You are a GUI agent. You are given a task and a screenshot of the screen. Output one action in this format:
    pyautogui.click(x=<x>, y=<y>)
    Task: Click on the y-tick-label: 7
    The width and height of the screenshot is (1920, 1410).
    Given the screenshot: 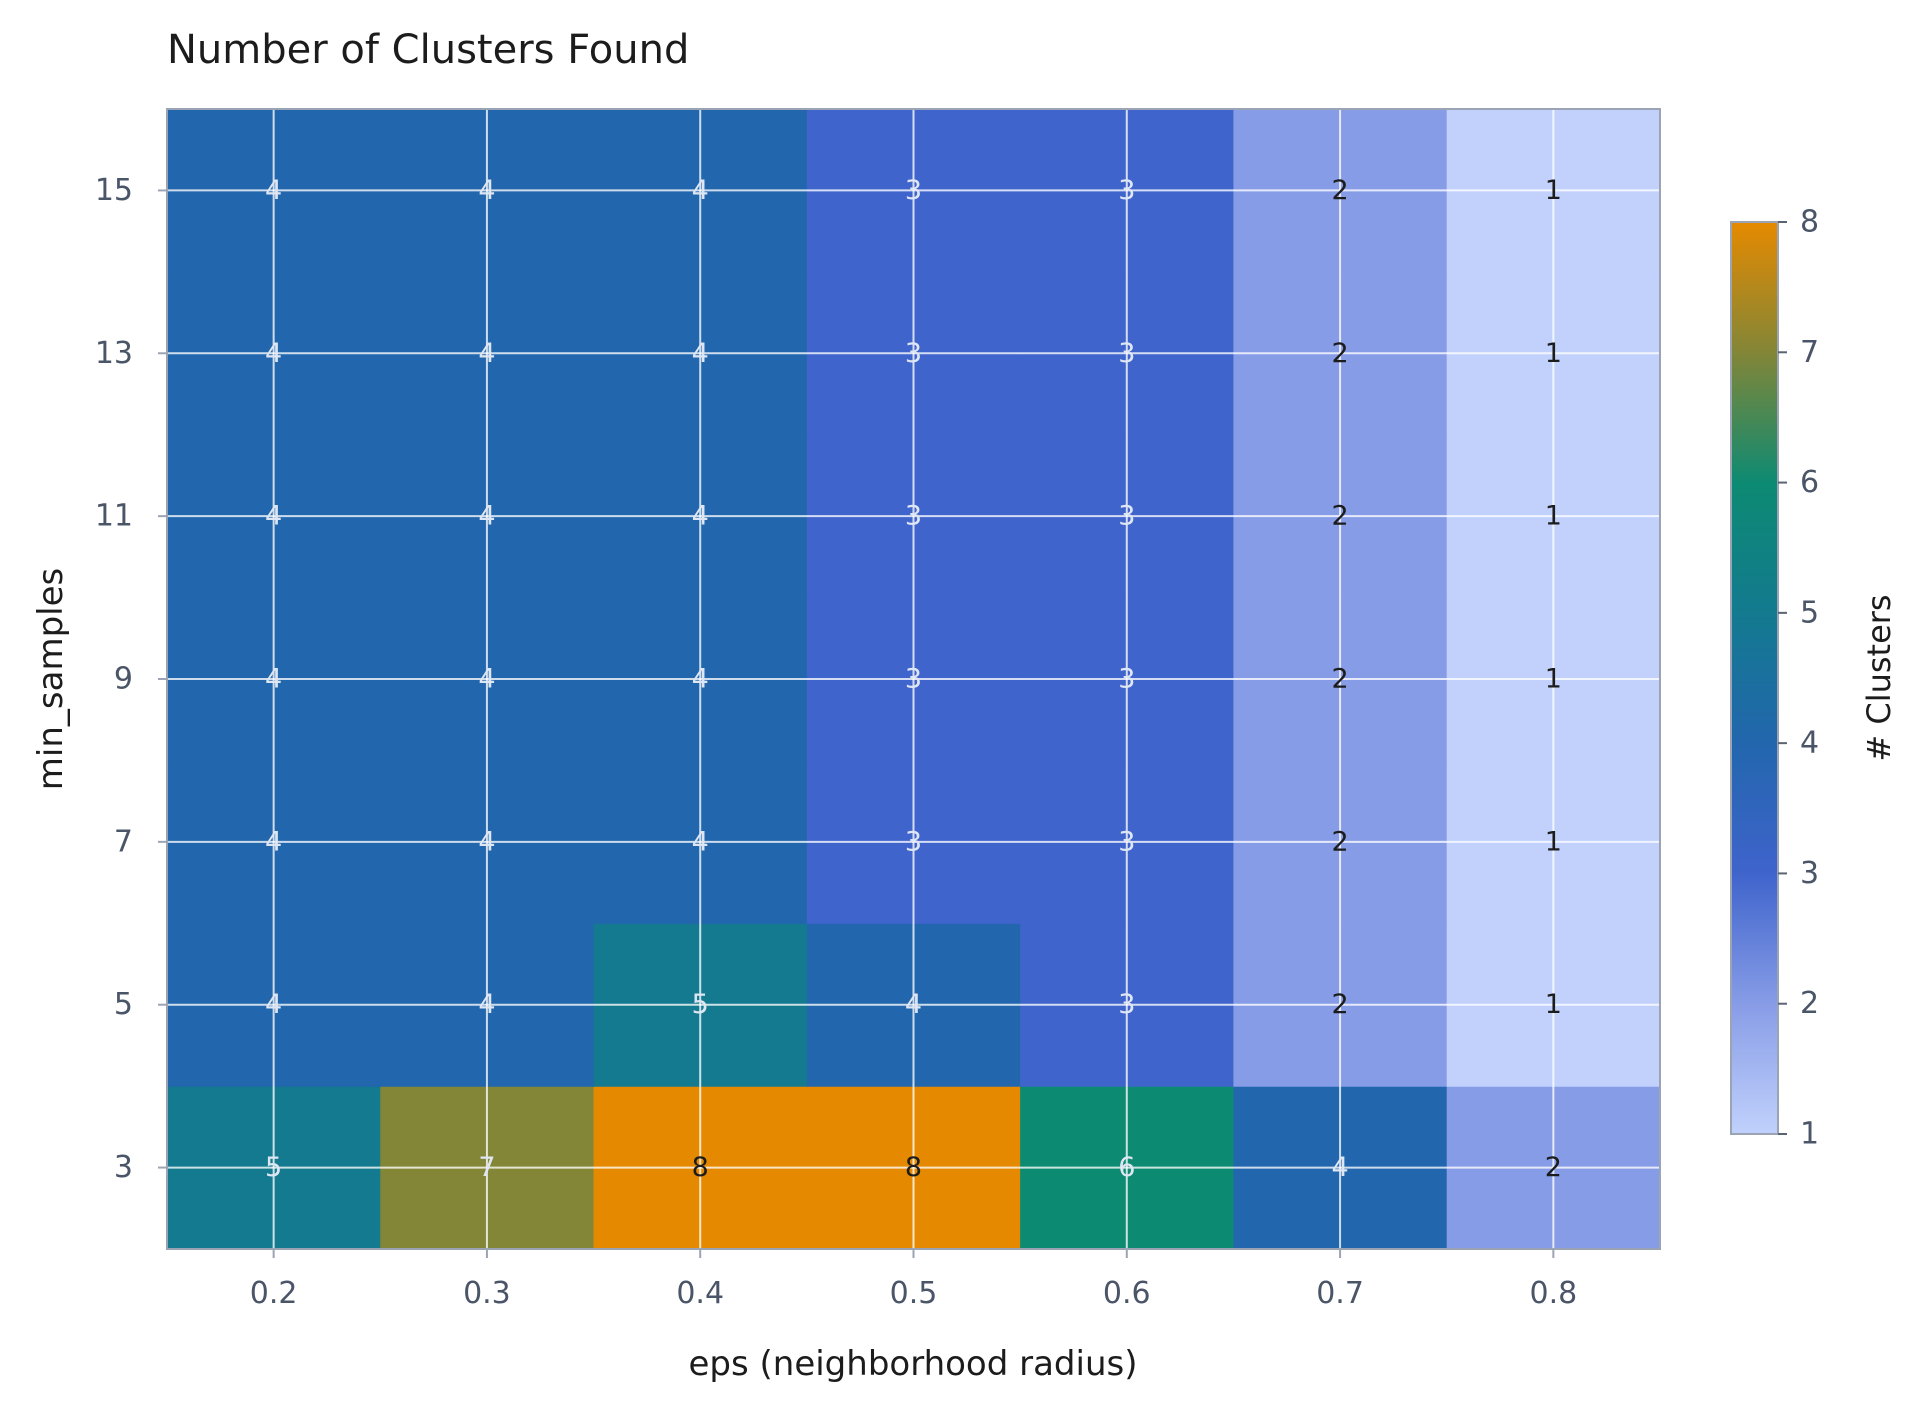 What is the action you would take?
    pyautogui.click(x=123, y=841)
    